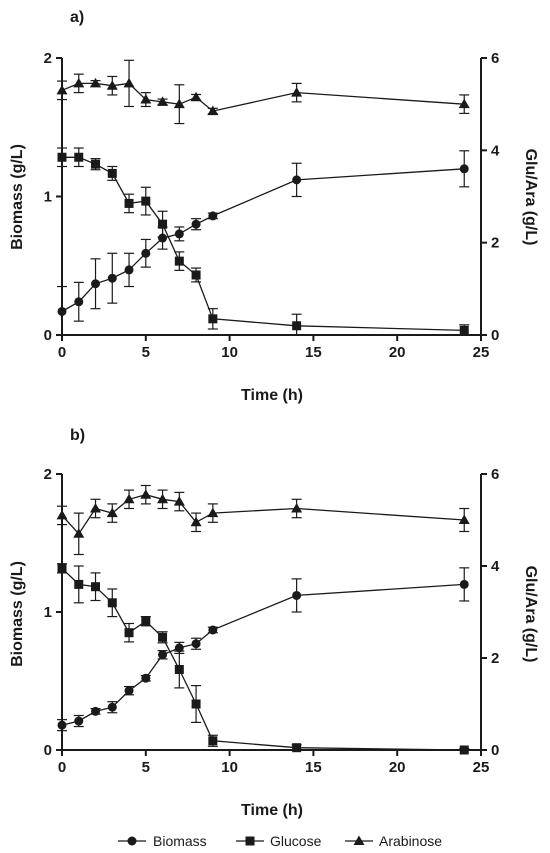 The width and height of the screenshot is (550, 853). I want to click on legend-item-arabinose: Arabinose, so click(393, 841).